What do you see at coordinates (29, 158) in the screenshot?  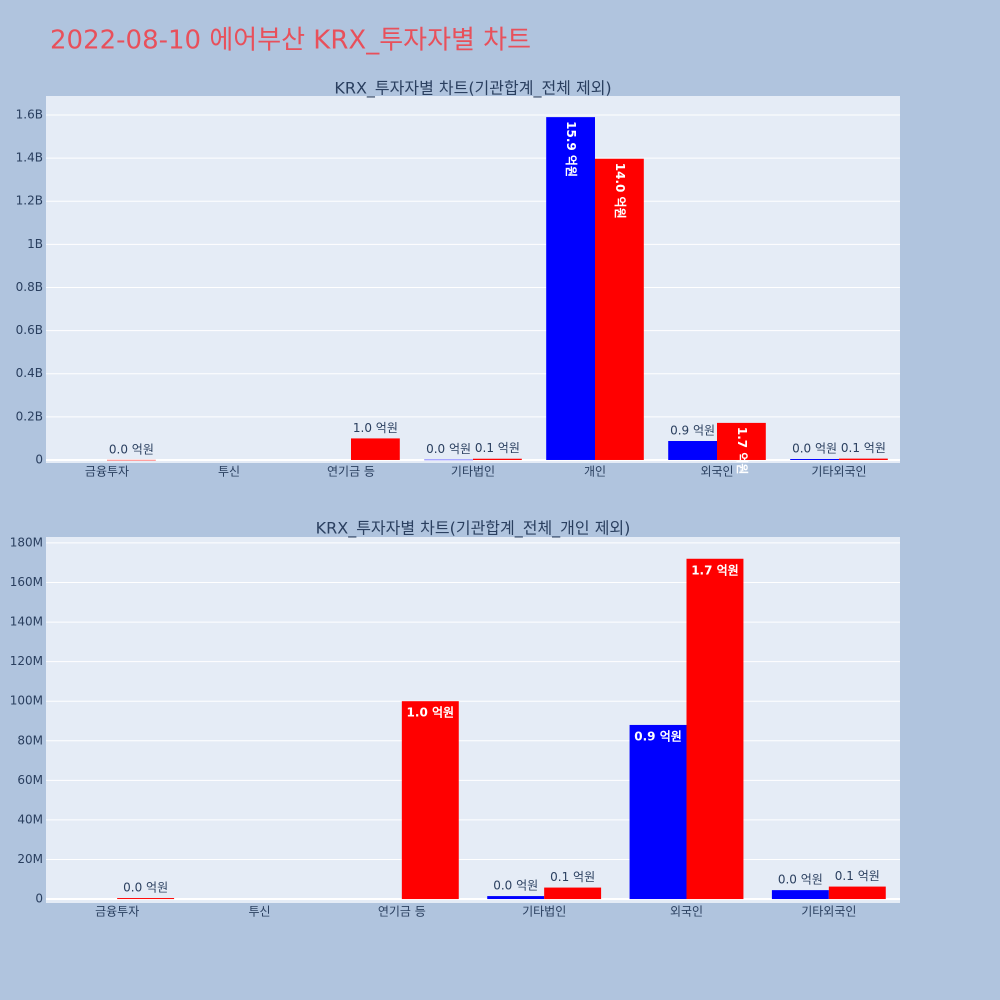 I see `y-tick-label: 1.4B` at bounding box center [29, 158].